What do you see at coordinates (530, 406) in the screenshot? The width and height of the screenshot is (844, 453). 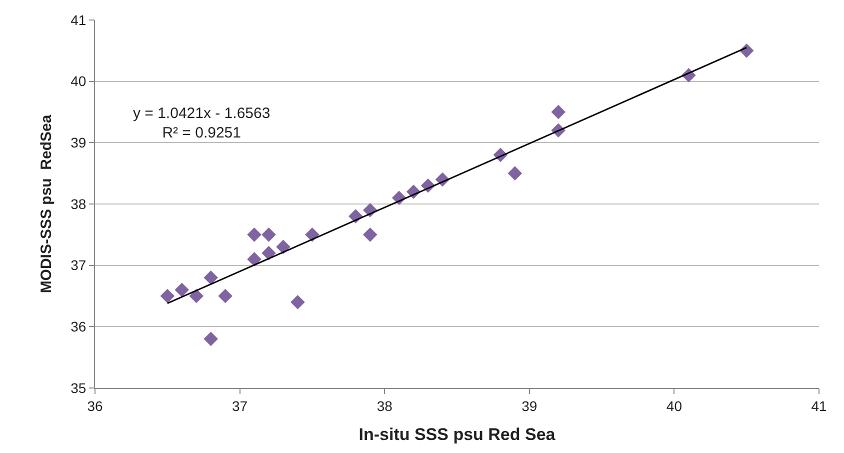 I see `x-tick-label: 39` at bounding box center [530, 406].